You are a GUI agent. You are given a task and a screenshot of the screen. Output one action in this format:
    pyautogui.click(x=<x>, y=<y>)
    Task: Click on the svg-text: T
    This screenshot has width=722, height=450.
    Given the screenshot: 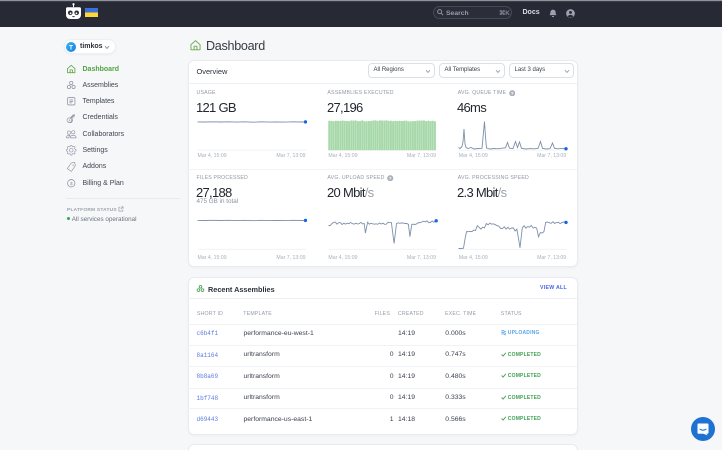 What is the action you would take?
    pyautogui.click(x=71, y=47)
    